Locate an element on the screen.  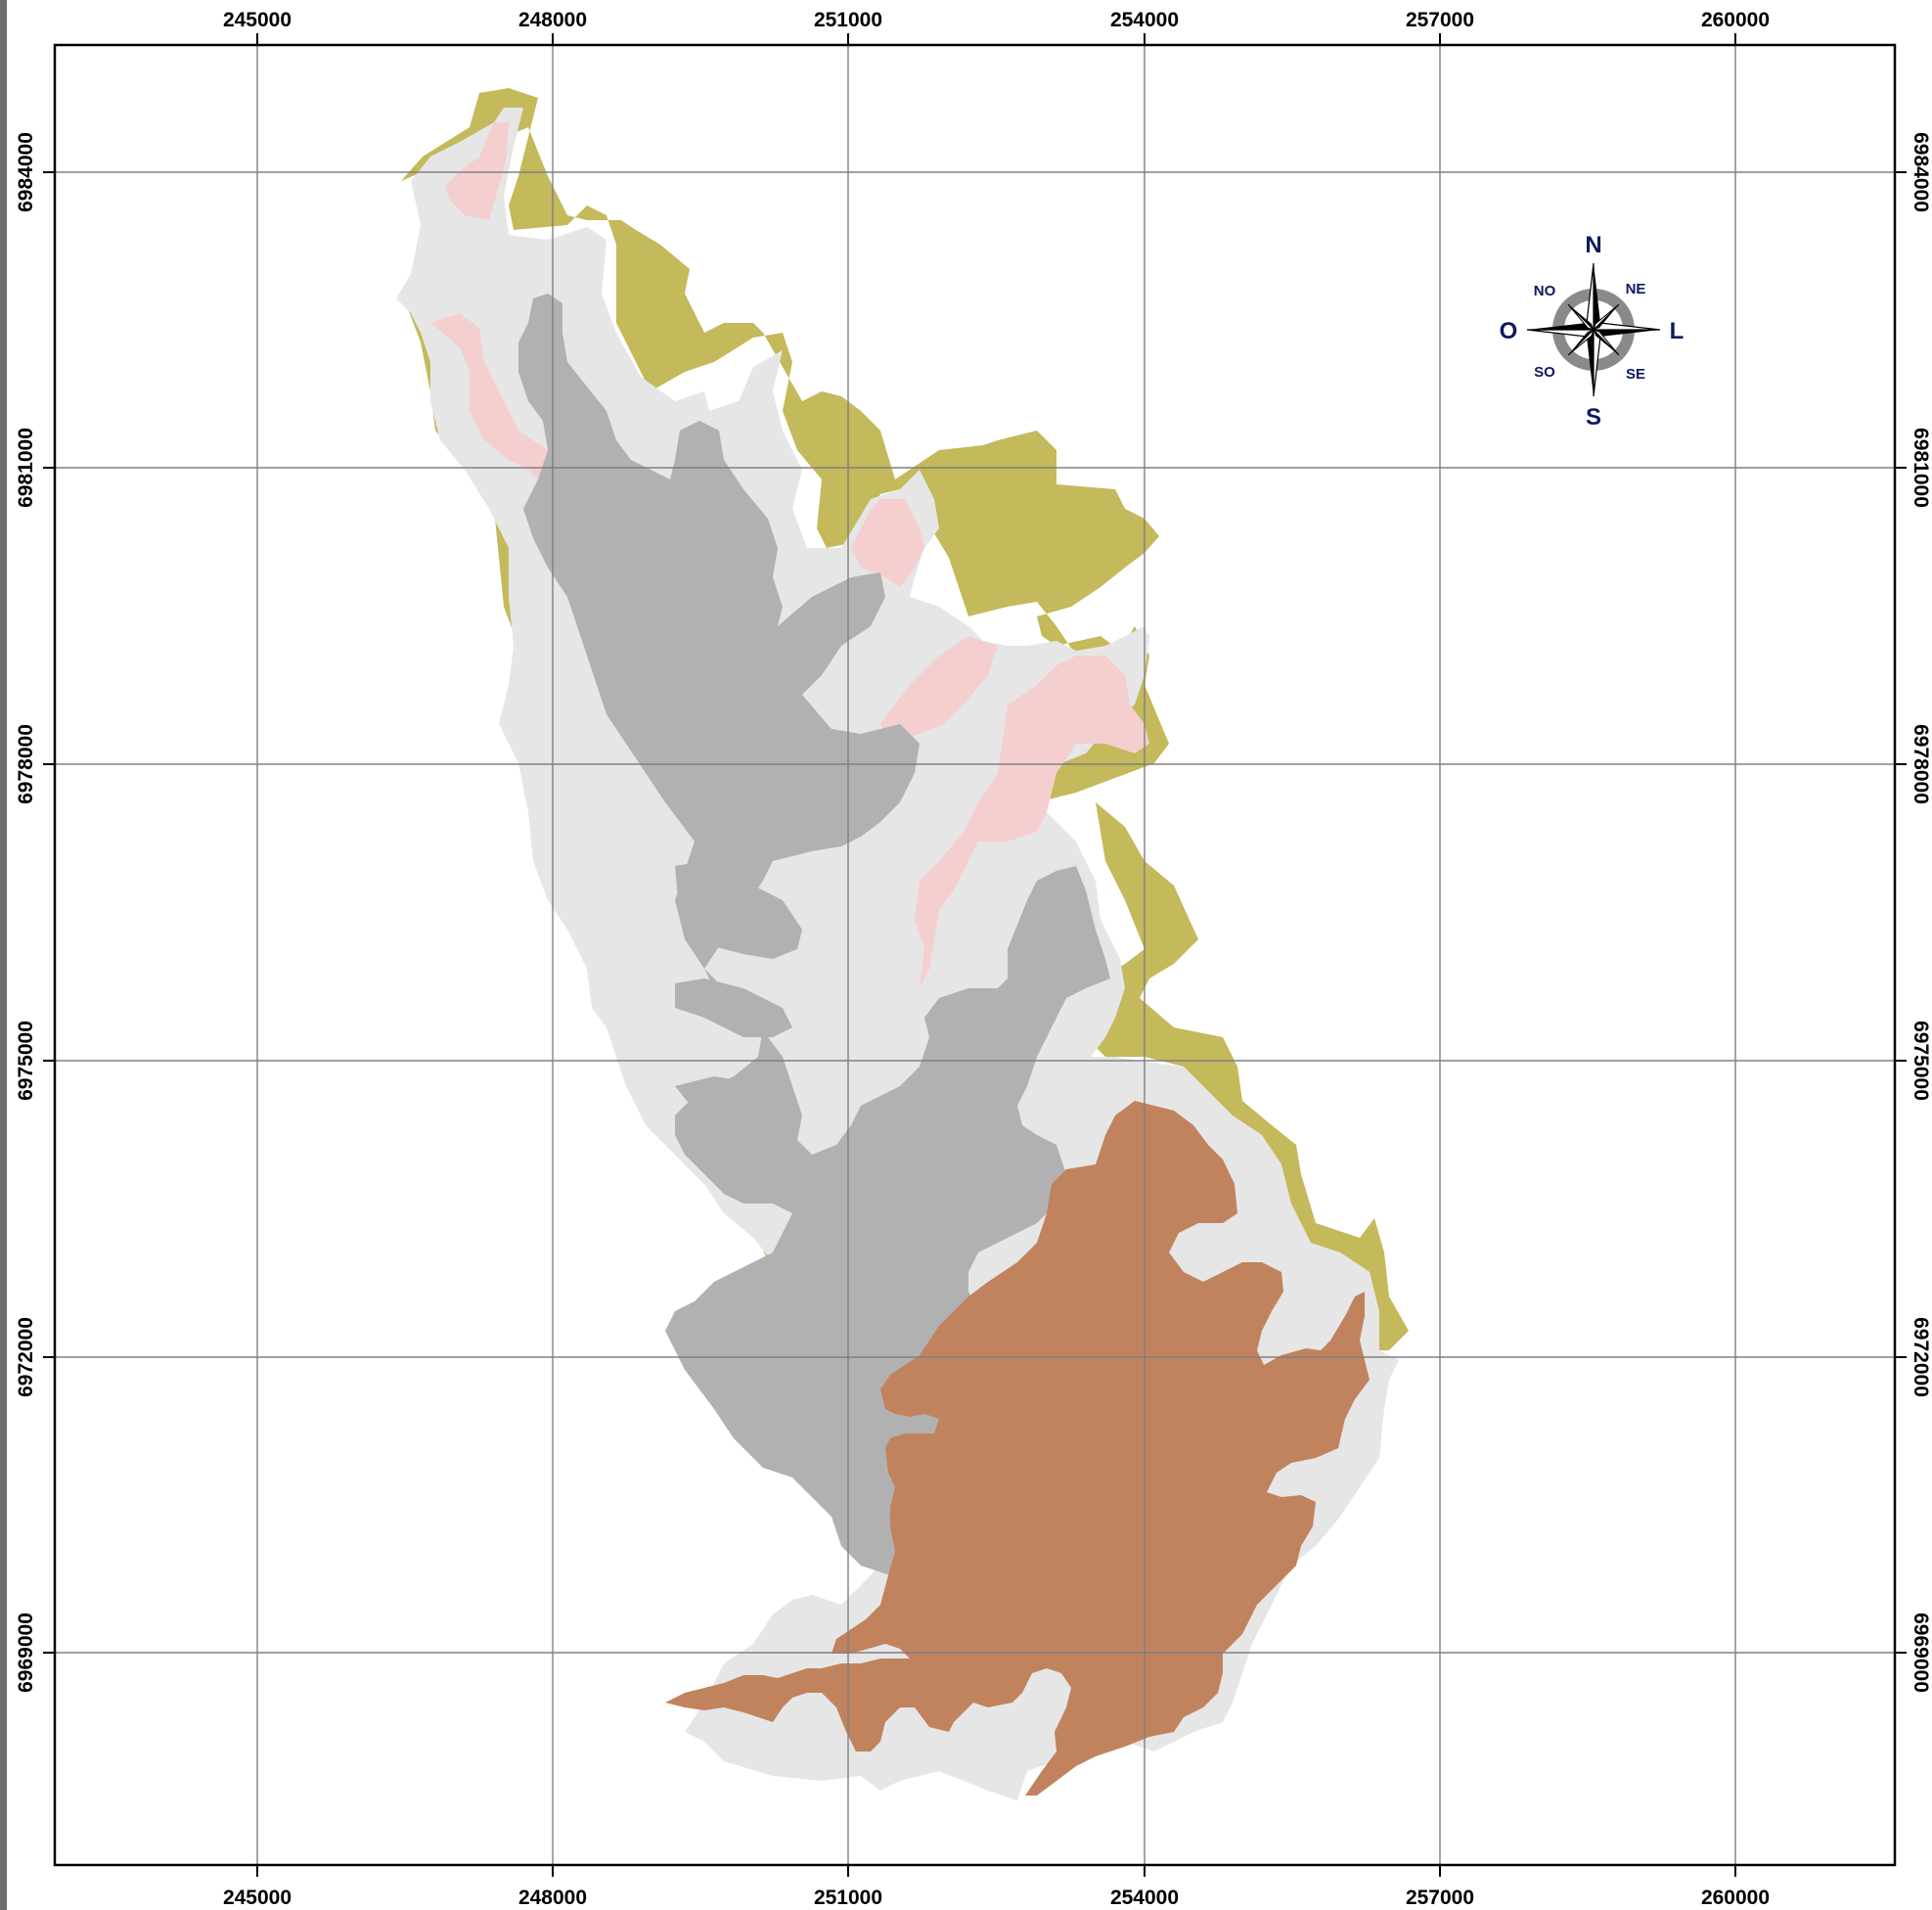
tick-label-right-y4: 6975000 is located at coordinates (1921, 1061).